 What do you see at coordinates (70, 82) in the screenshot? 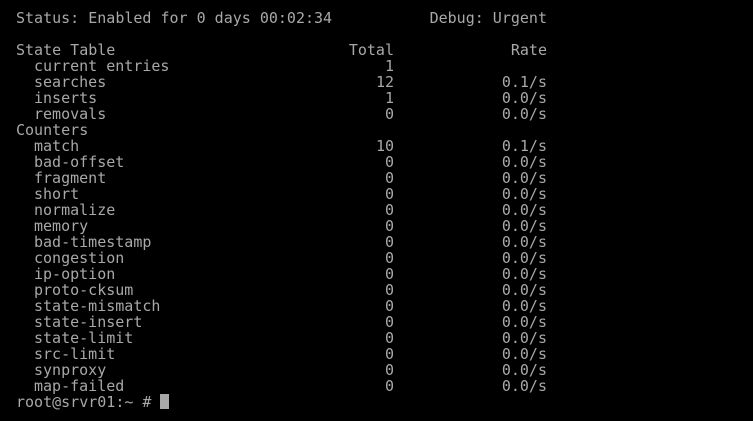
I see `row-name: searches` at bounding box center [70, 82].